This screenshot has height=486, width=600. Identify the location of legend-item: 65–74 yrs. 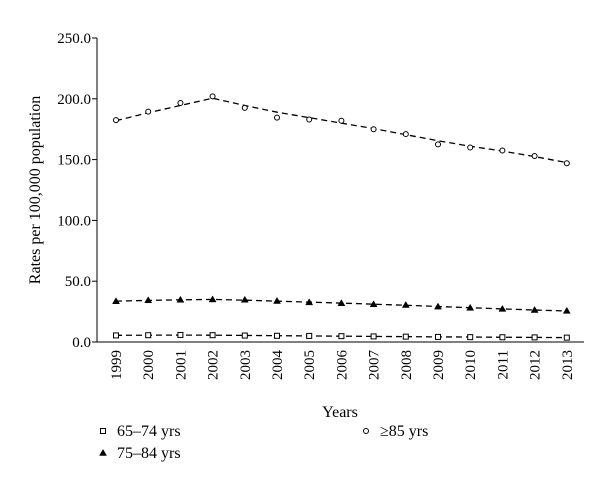
(140, 431).